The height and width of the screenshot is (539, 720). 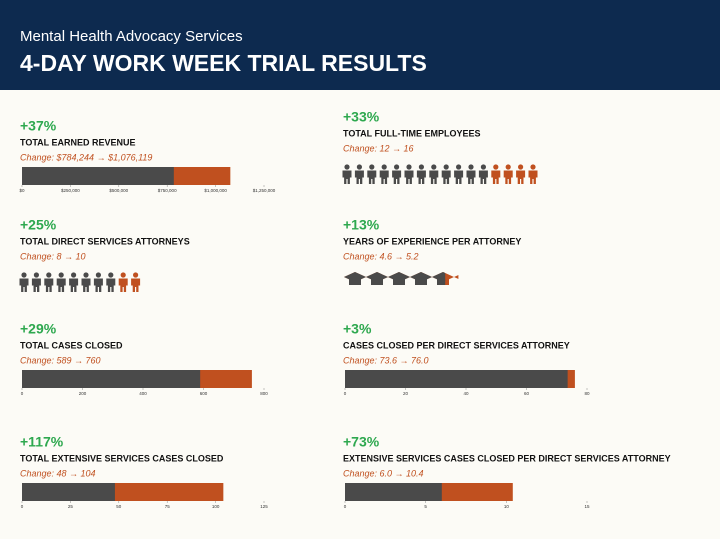 What do you see at coordinates (143, 393) in the screenshot?
I see `x-tick-label: 400` at bounding box center [143, 393].